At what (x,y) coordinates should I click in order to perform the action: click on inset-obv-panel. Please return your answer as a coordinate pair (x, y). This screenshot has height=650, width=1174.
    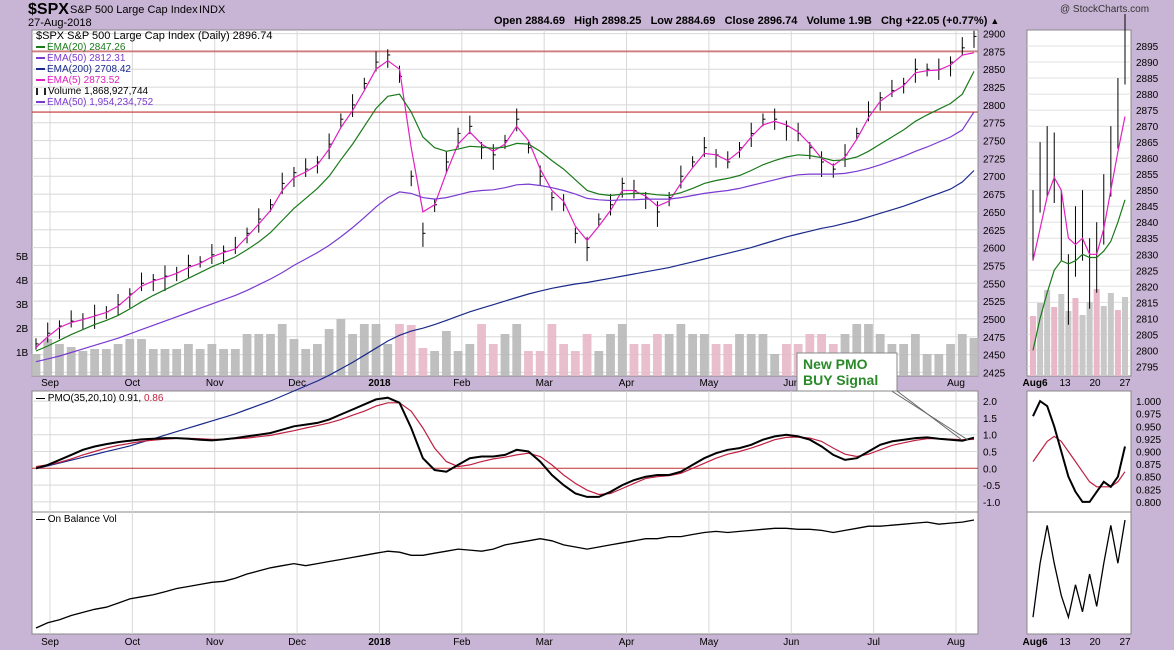
    Looking at the image, I should click on (1079, 573).